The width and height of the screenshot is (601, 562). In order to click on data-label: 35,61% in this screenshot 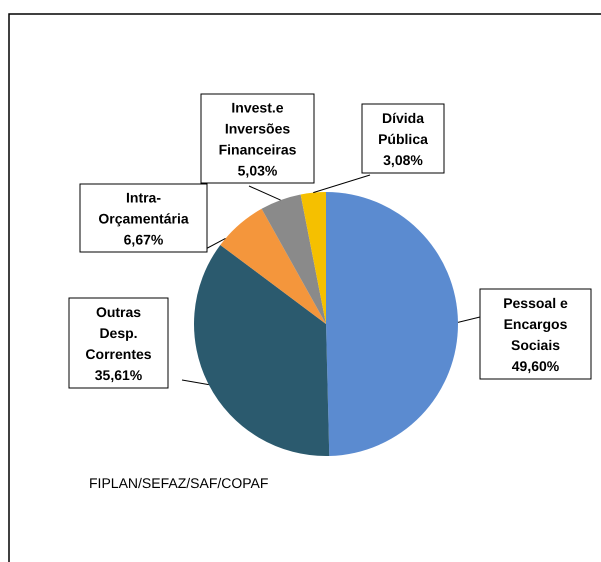, I will do `click(118, 374)`.